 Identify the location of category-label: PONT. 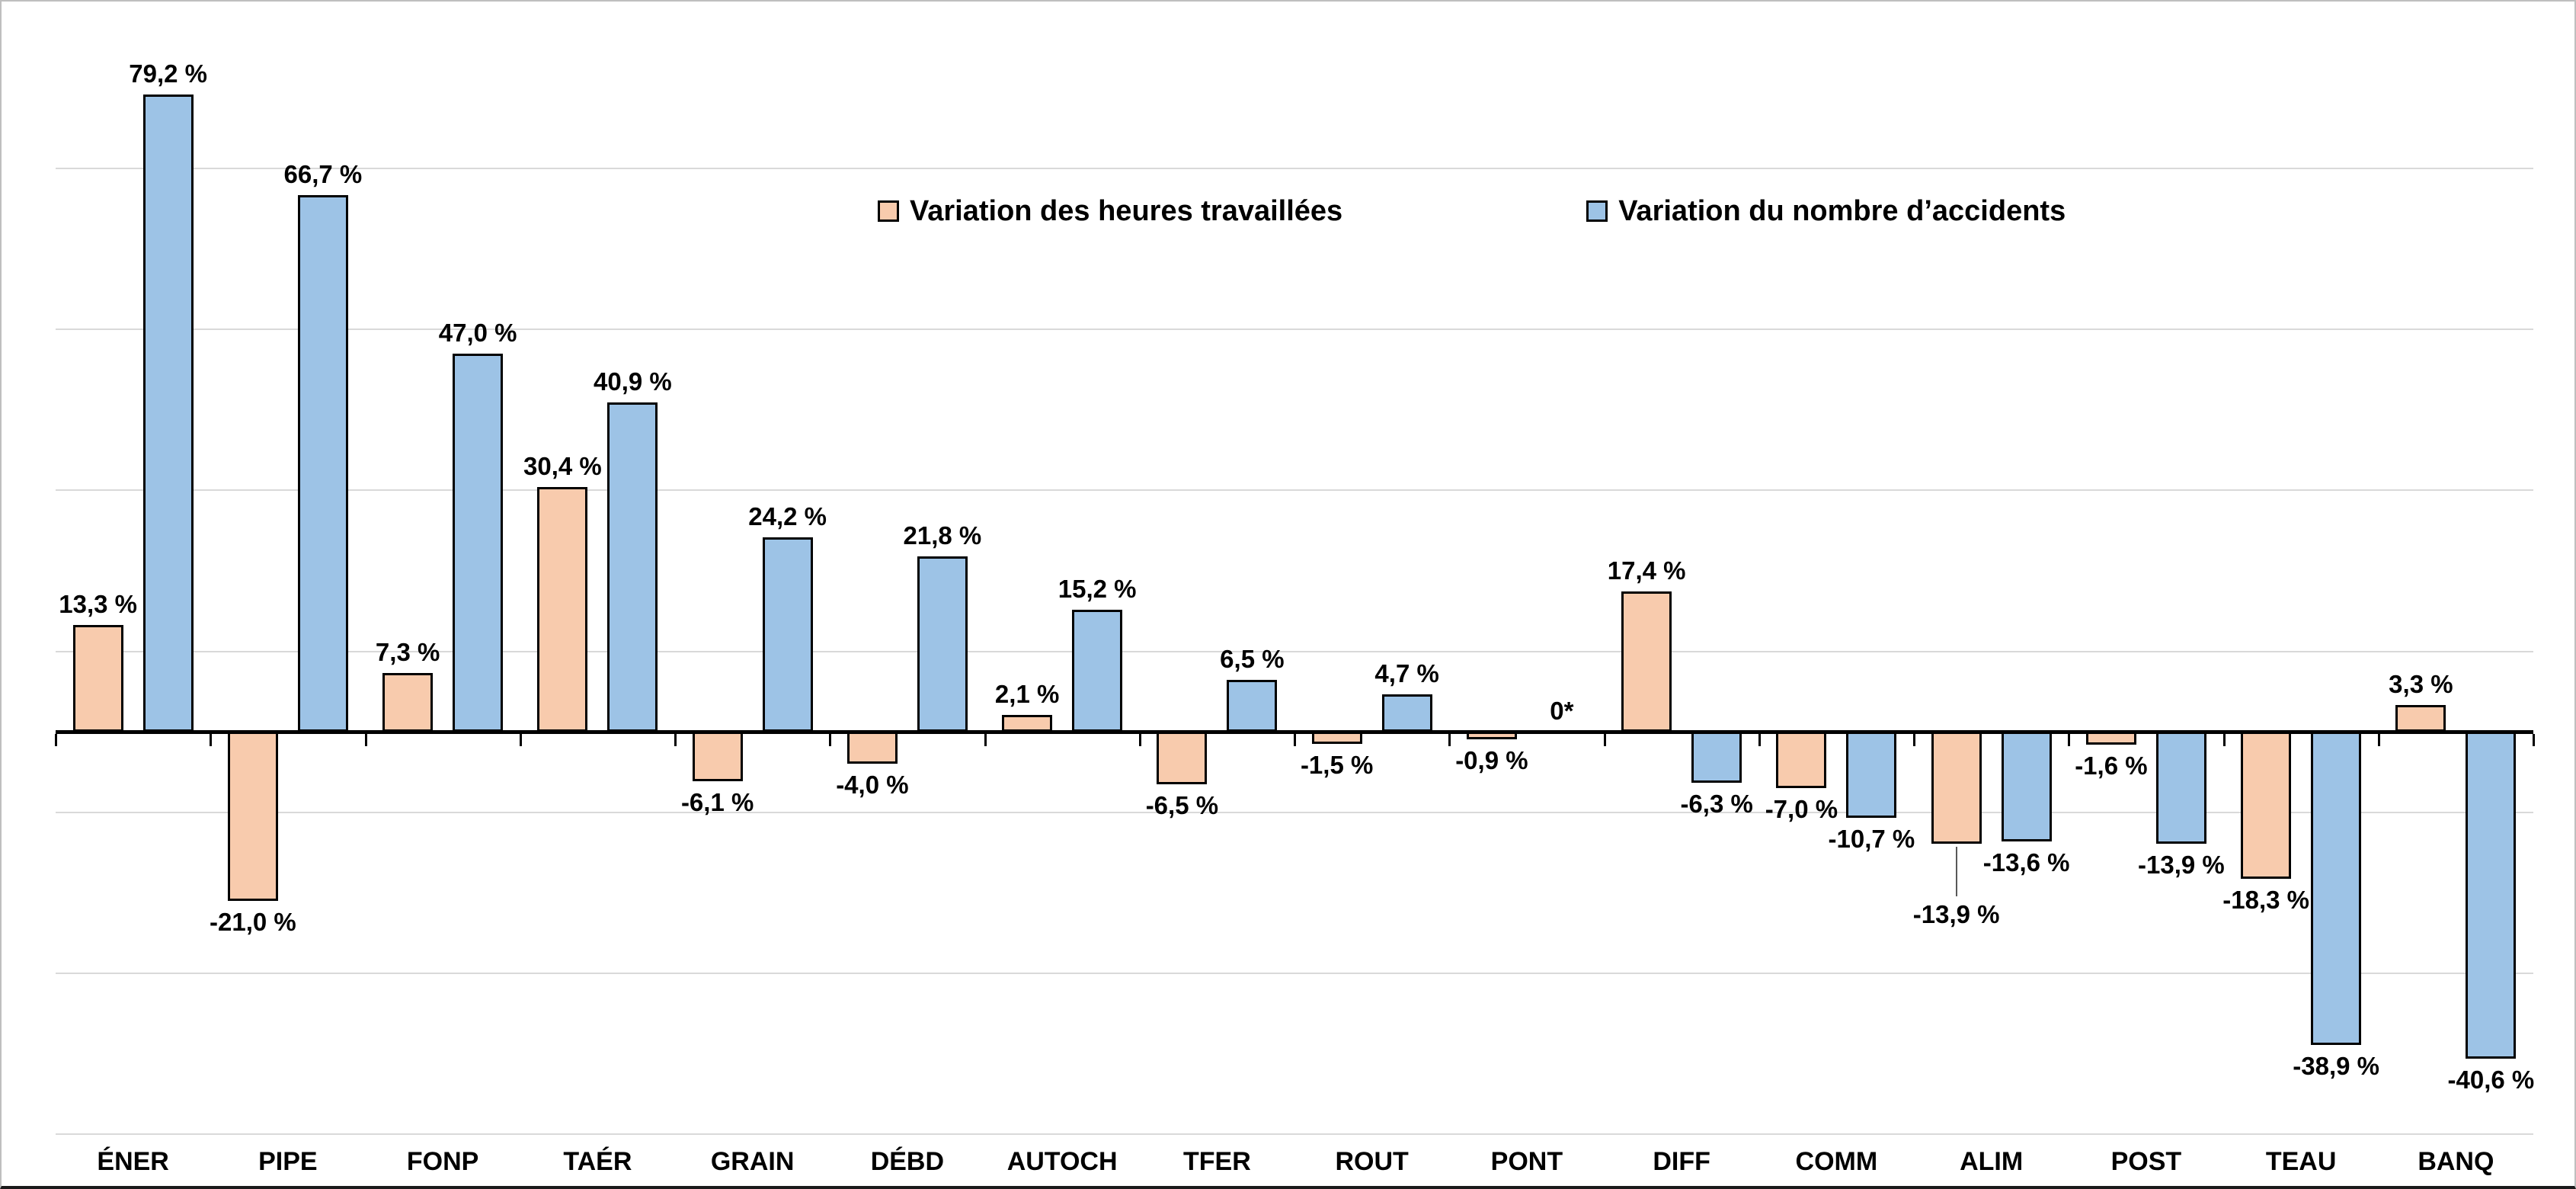
(1526, 1161).